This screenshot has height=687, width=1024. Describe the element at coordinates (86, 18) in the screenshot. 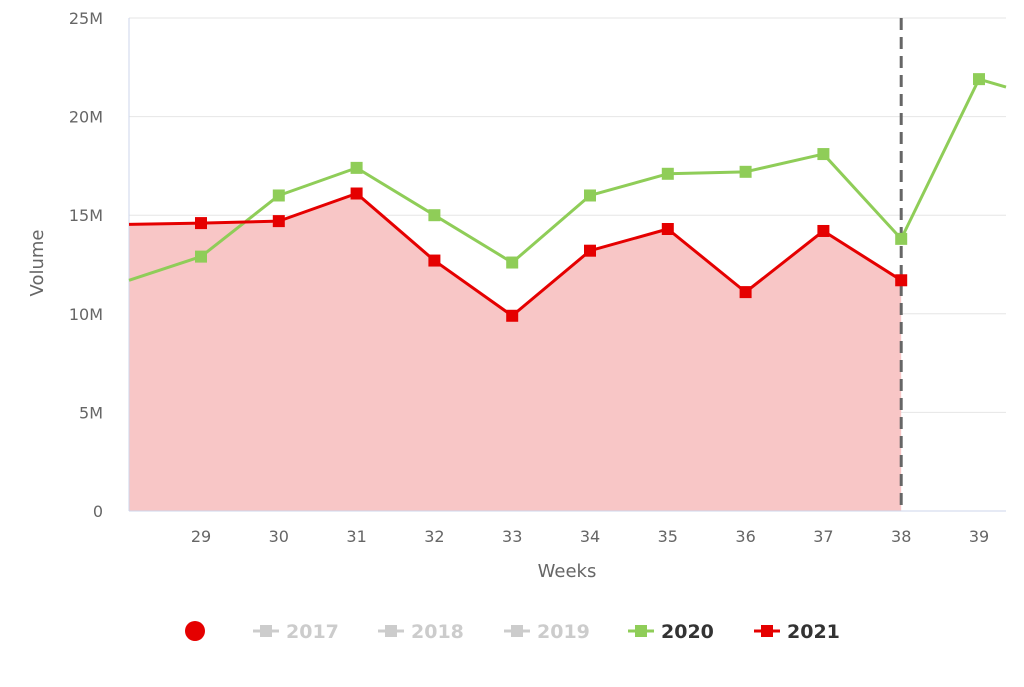

I see `y-tick-label: 25M` at that location.